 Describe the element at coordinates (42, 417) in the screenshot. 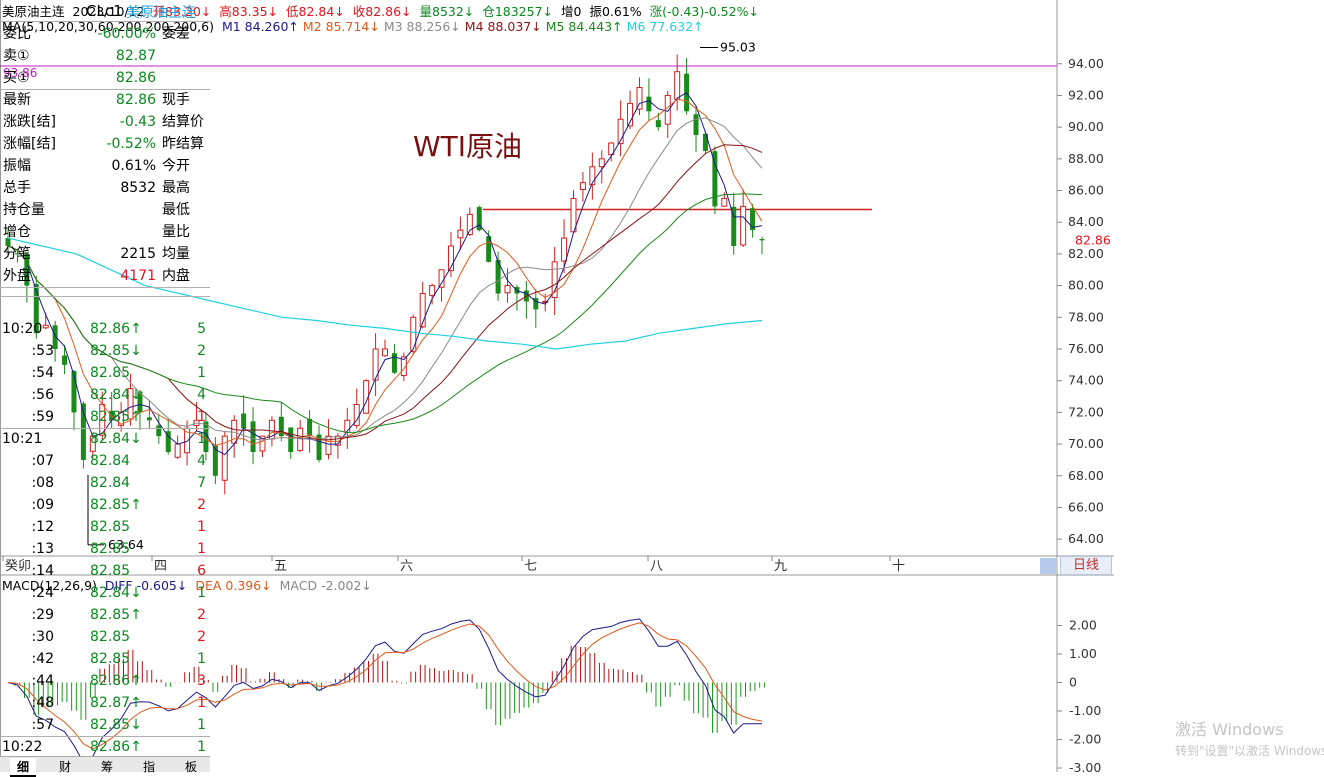

I see `tick-time: :59` at that location.